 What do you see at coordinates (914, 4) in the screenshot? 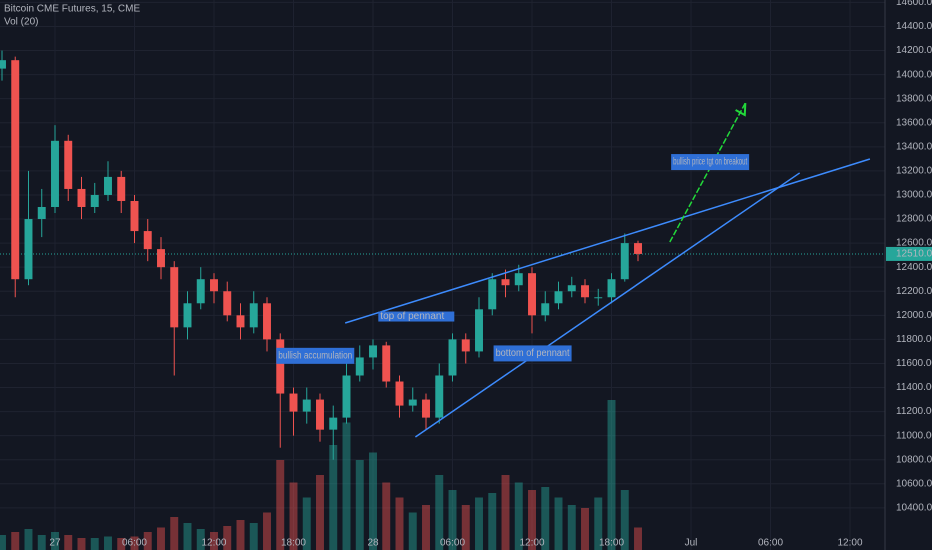
I see `y-tick-label: 14600.00` at bounding box center [914, 4].